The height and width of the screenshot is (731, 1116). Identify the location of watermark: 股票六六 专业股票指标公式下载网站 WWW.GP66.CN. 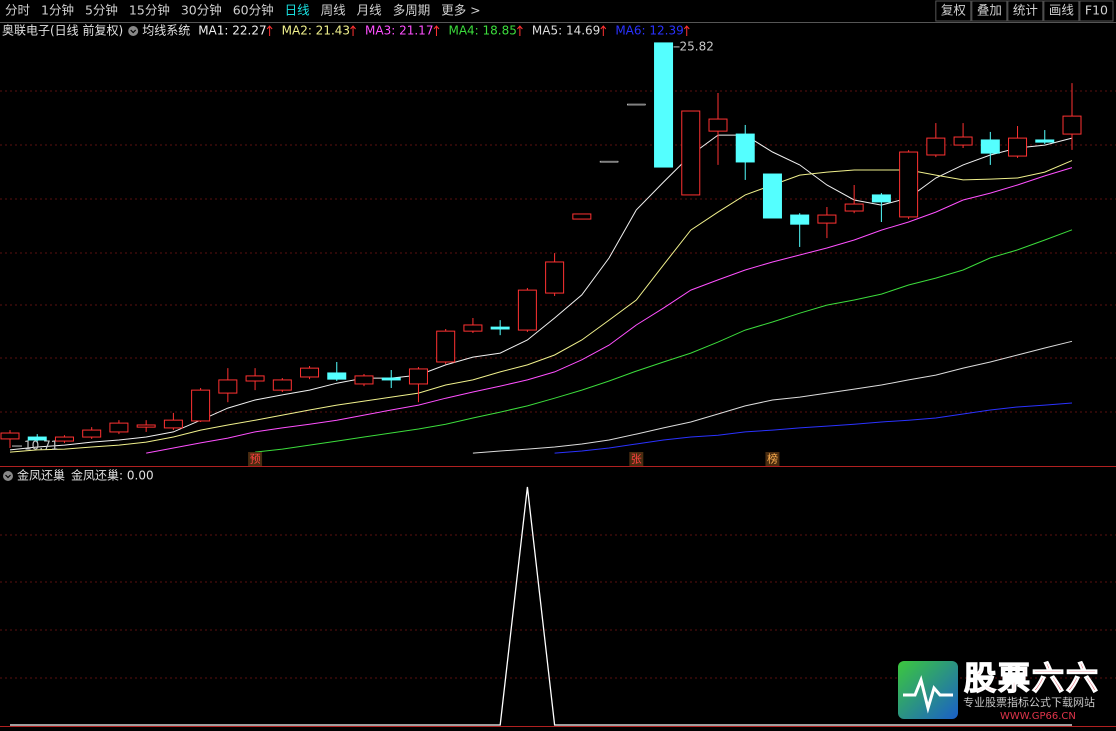
(999, 690).